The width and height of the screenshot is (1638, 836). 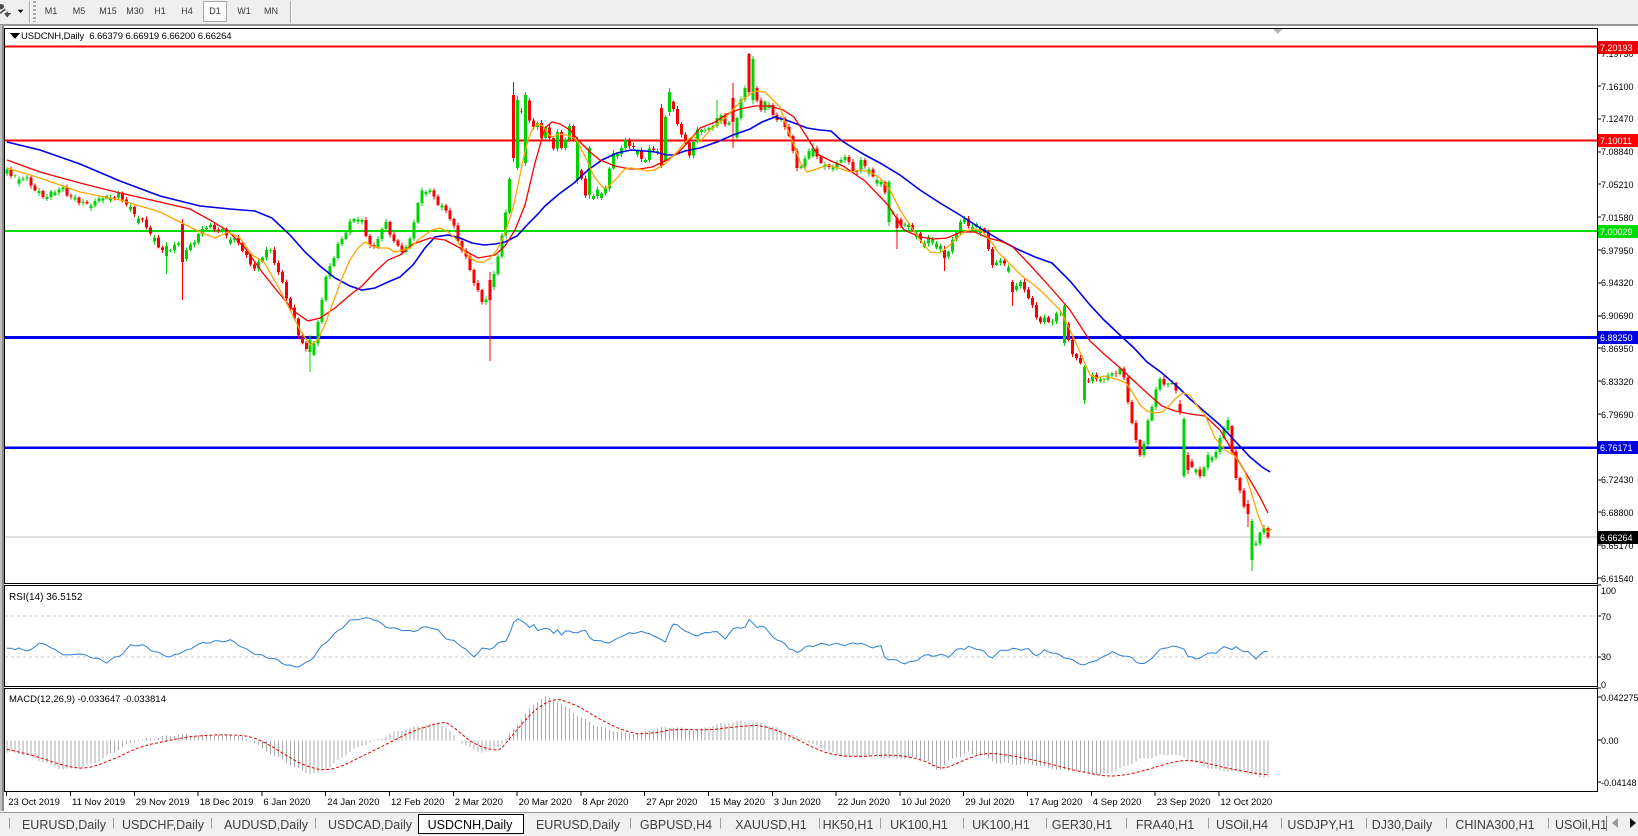 What do you see at coordinates (925, 802) in the screenshot?
I see `svg-text: 10 Jul 2020` at bounding box center [925, 802].